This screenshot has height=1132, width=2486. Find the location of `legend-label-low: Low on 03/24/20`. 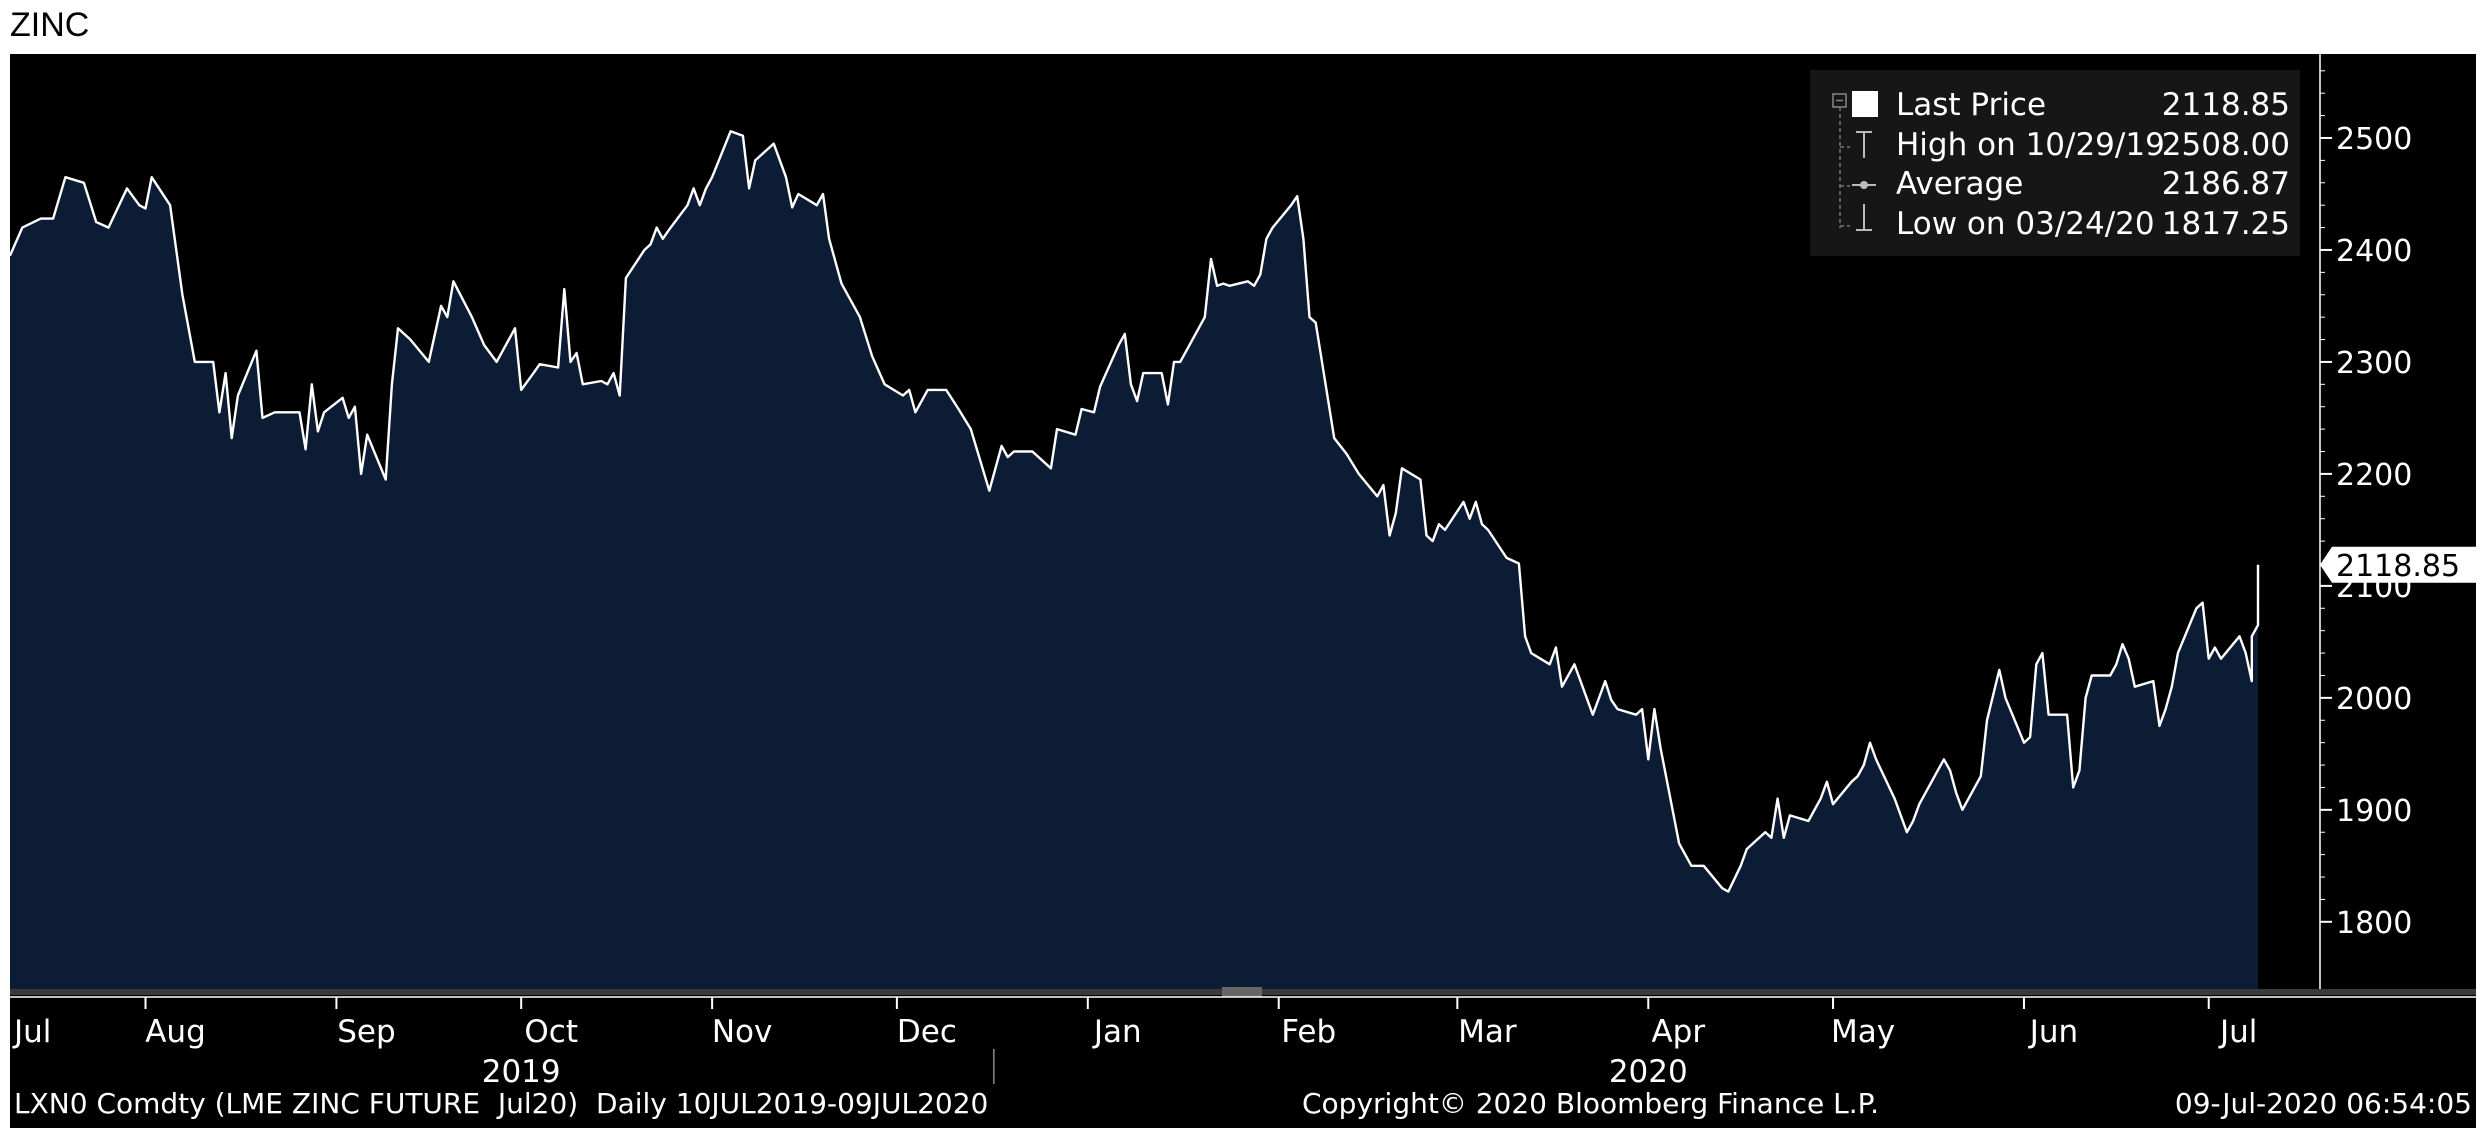

legend-label-low: Low on 03/24/20 is located at coordinates (2025, 224).